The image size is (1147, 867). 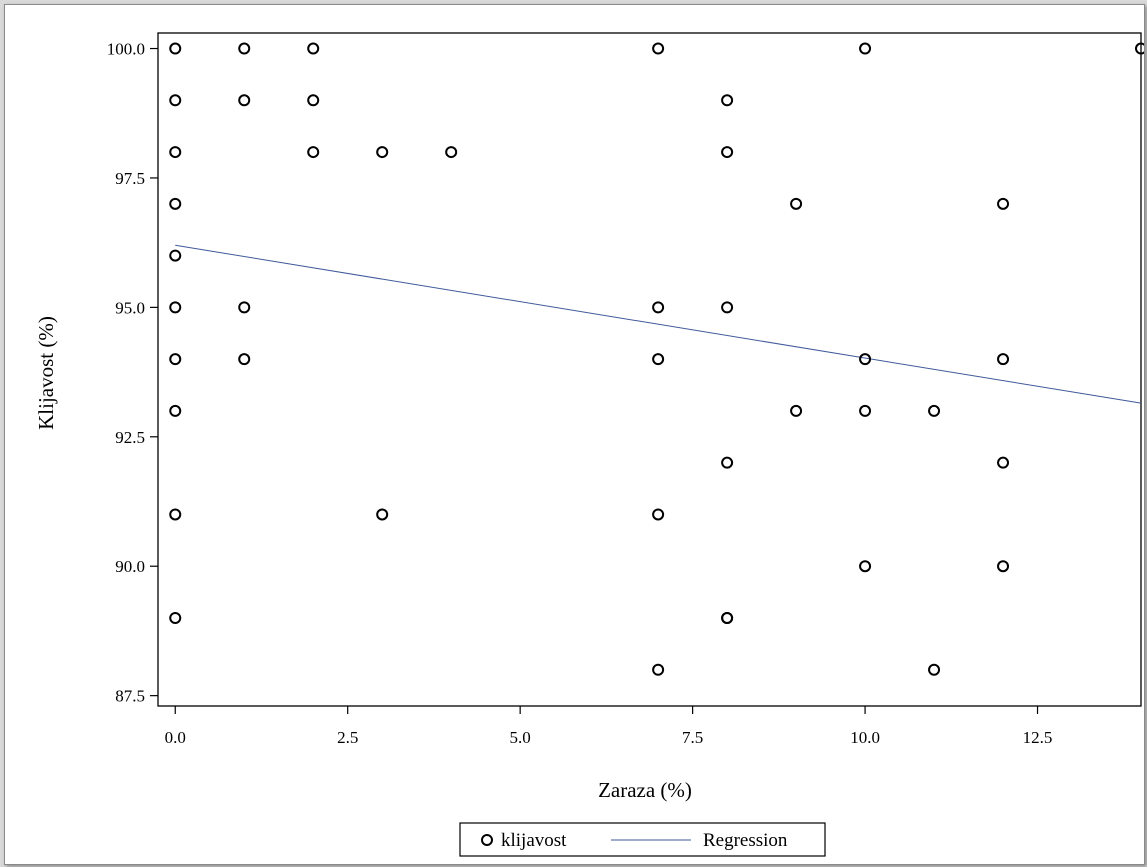 What do you see at coordinates (130, 566) in the screenshot?
I see `y-tick-label: 90.0` at bounding box center [130, 566].